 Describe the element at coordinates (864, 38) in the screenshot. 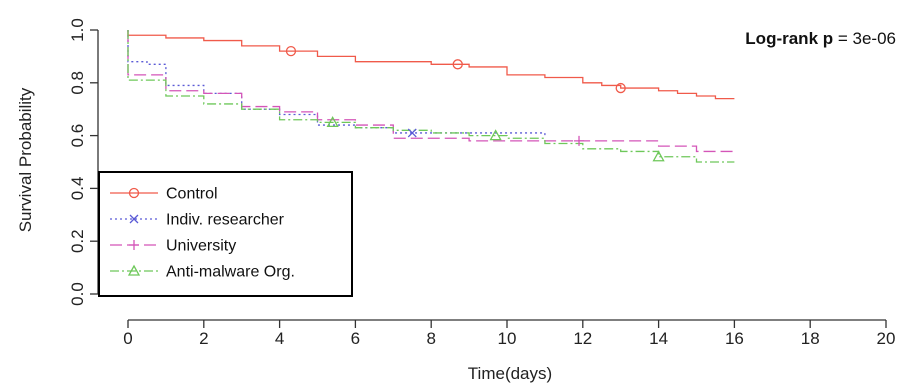

I see `annotation-value-part: = 3e-06` at that location.